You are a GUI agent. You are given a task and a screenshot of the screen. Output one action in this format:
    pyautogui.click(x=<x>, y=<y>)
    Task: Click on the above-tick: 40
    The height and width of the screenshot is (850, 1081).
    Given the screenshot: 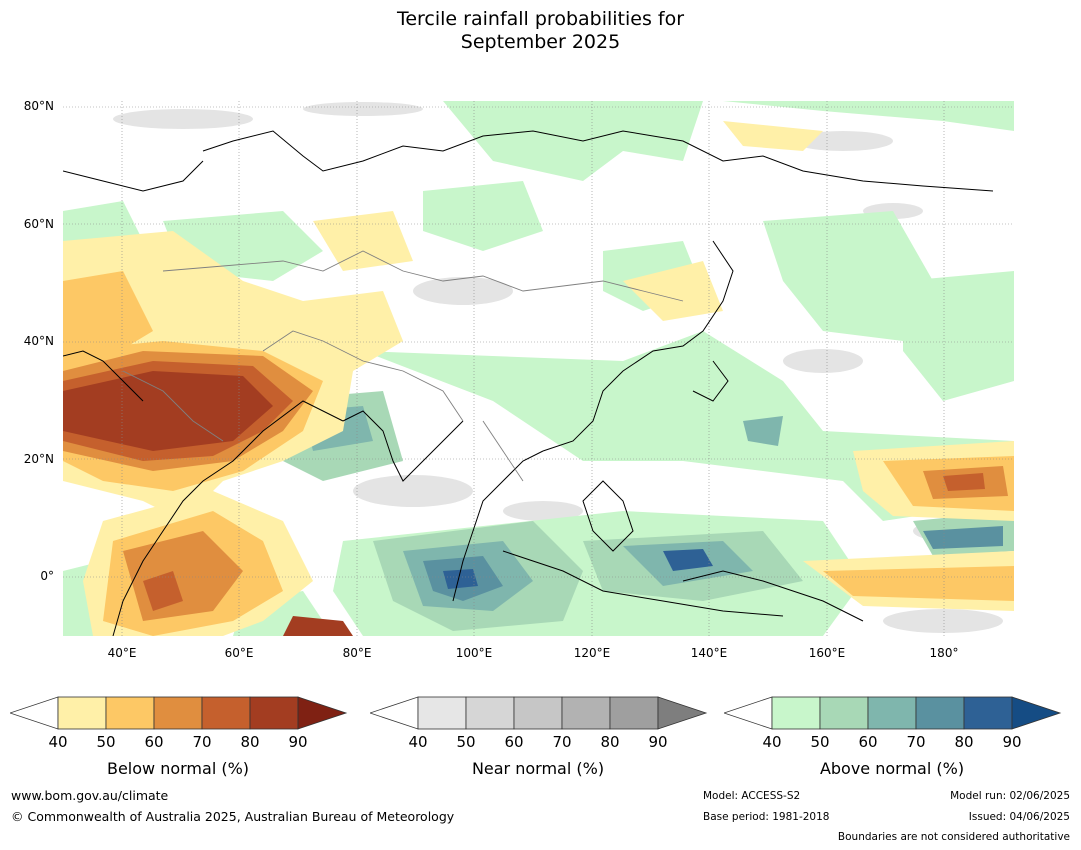 What is the action you would take?
    pyautogui.click(x=772, y=742)
    